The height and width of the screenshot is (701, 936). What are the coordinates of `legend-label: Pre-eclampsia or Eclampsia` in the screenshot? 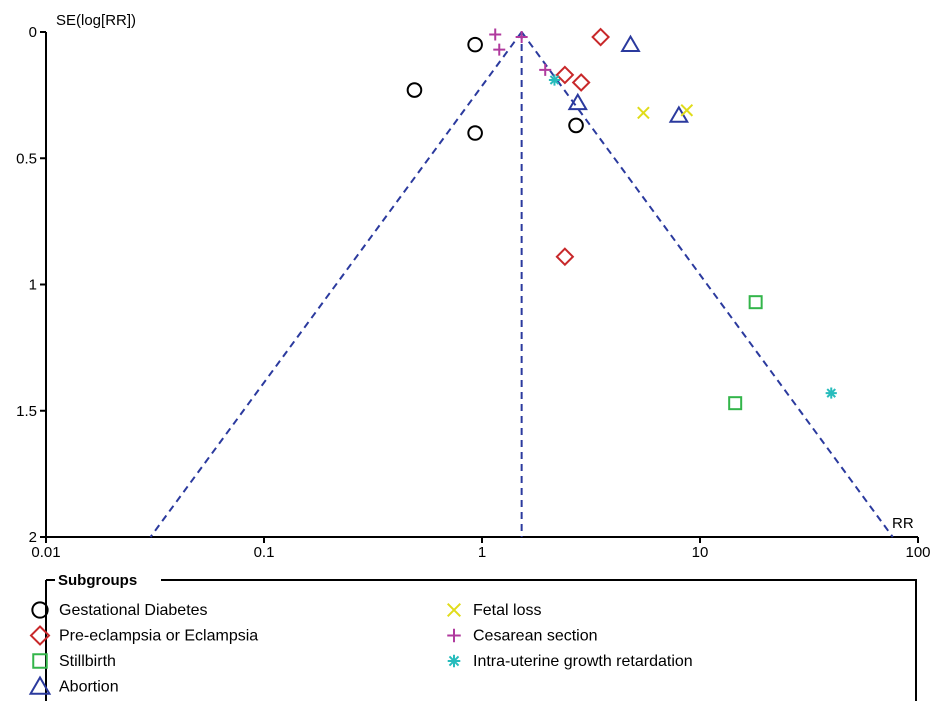 It's located at (158, 636).